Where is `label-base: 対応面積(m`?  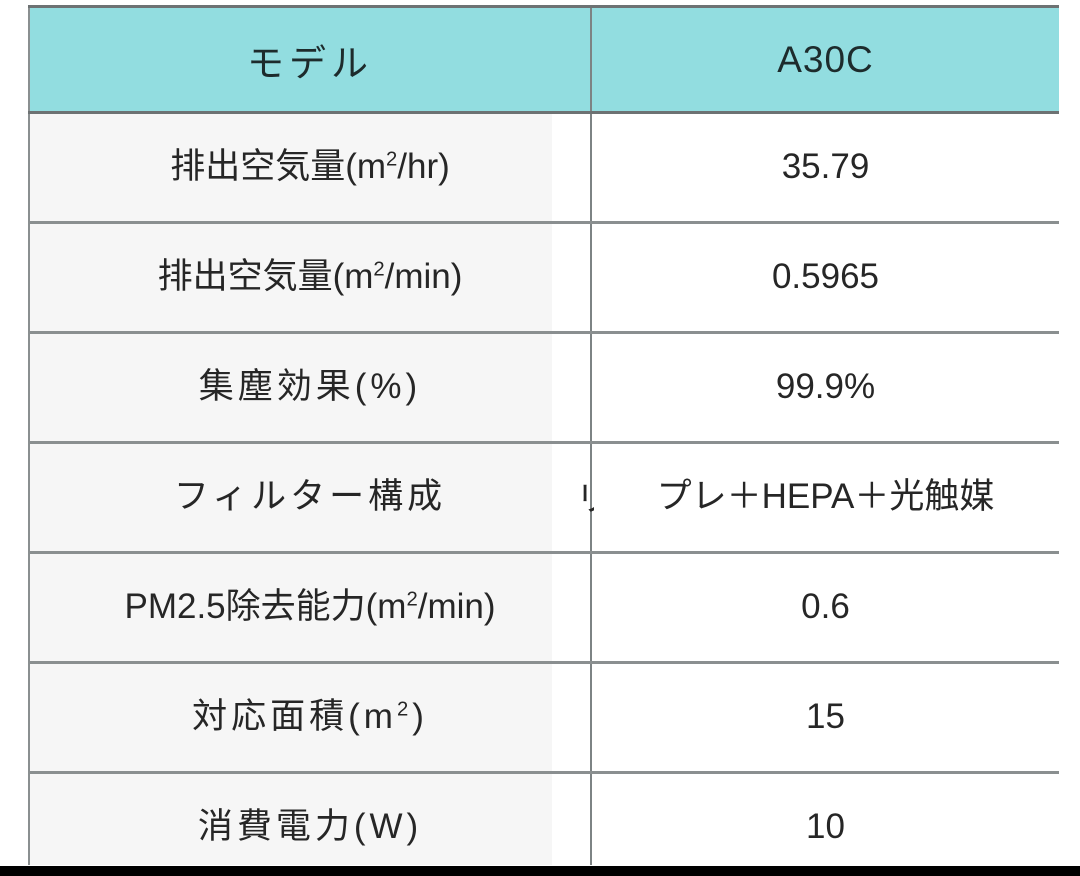
label-base: 対応面積(m is located at coordinates (294, 717).